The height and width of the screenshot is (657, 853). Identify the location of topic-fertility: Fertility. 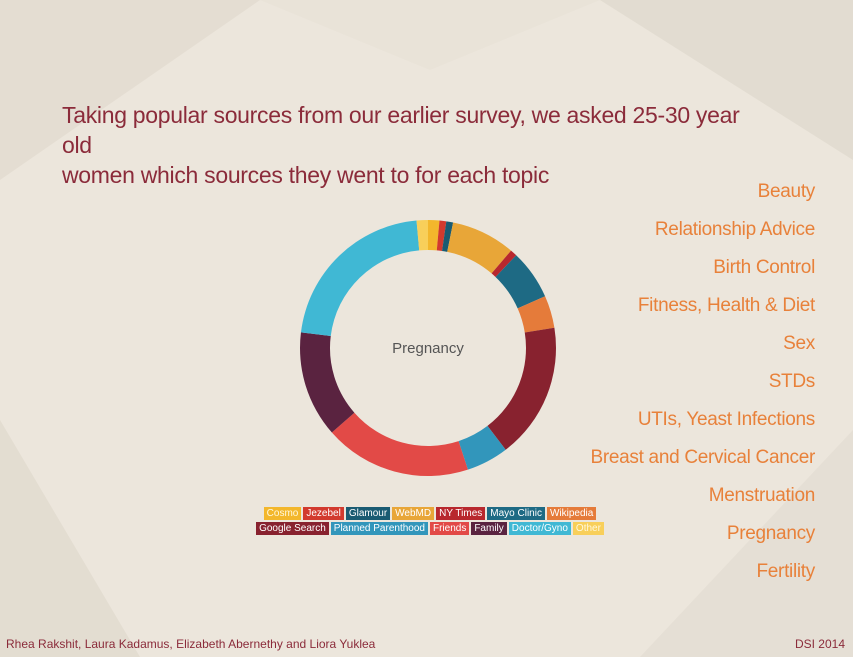
(785, 571).